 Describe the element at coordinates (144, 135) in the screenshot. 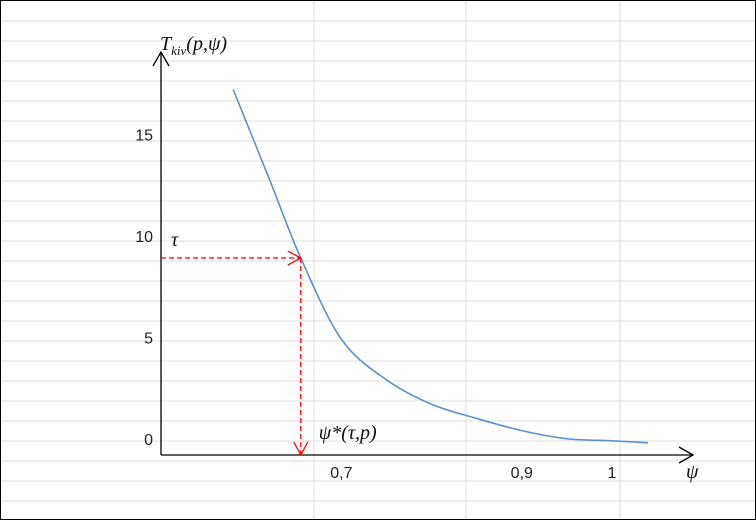

I see `y-tick-label: 15` at that location.